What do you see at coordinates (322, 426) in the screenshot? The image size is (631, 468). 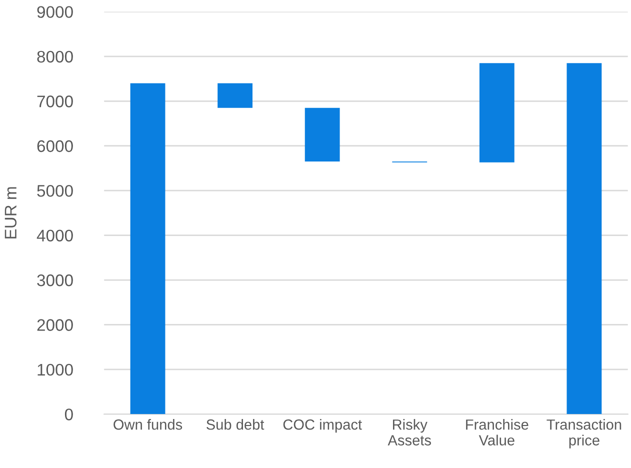 I see `x-tick-label: COC impact` at bounding box center [322, 426].